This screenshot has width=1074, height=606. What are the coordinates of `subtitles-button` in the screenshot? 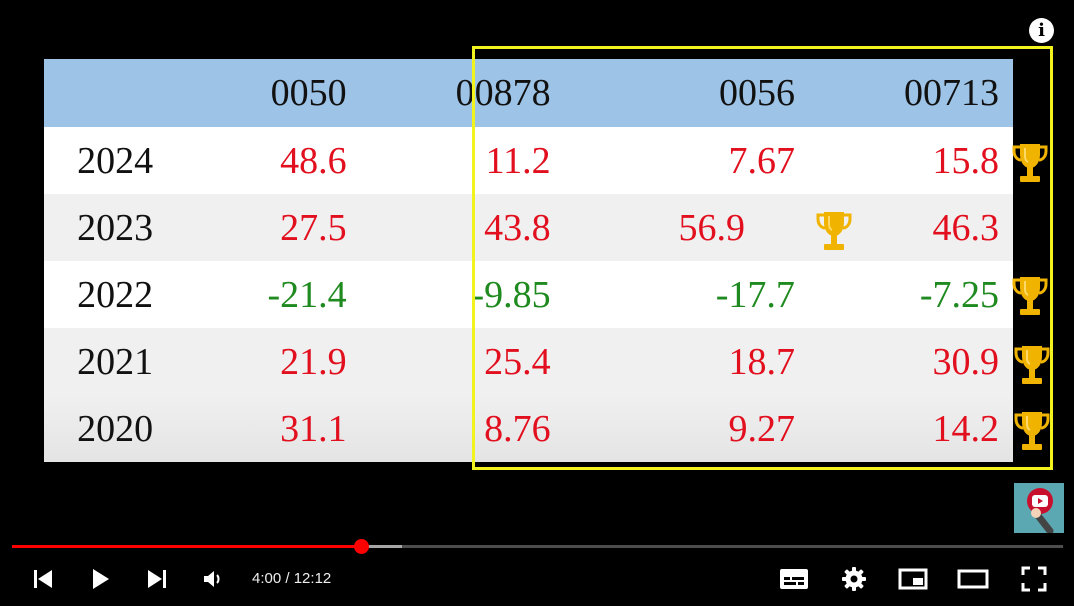 It's located at (794, 579).